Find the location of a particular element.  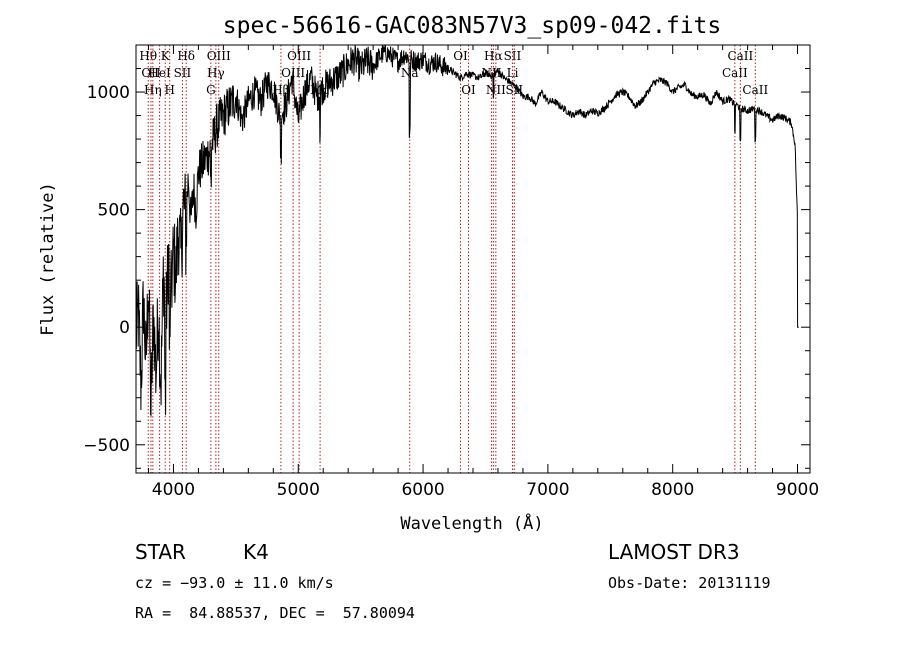

marker-label-5: H is located at coordinates (169, 90).